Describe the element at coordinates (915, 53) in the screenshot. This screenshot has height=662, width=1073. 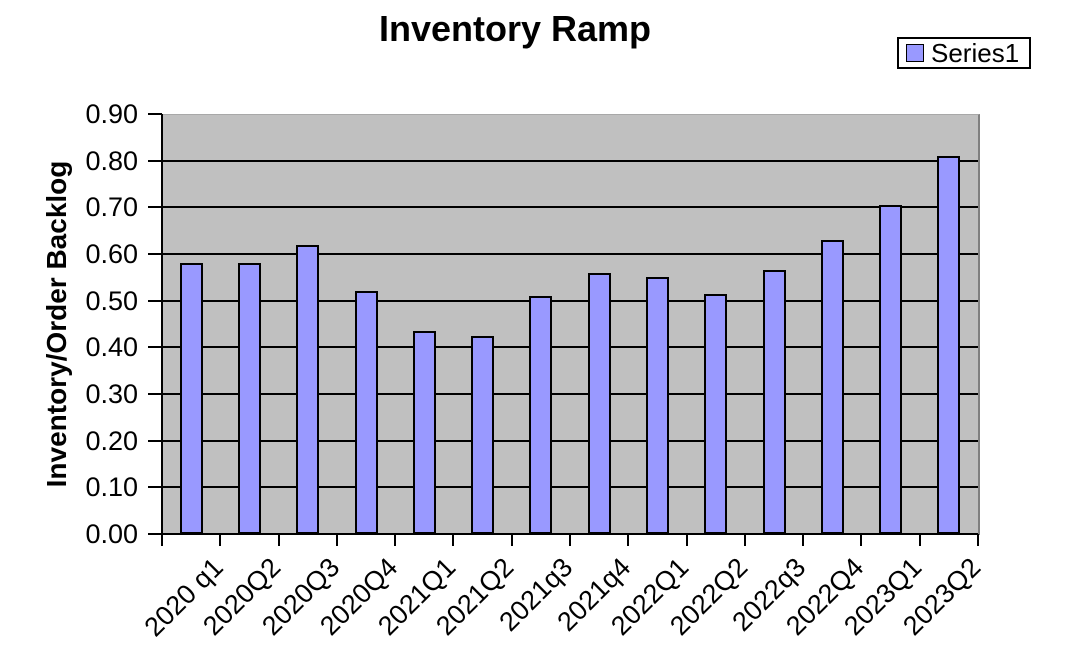
I see `series1-swatch-icon` at that location.